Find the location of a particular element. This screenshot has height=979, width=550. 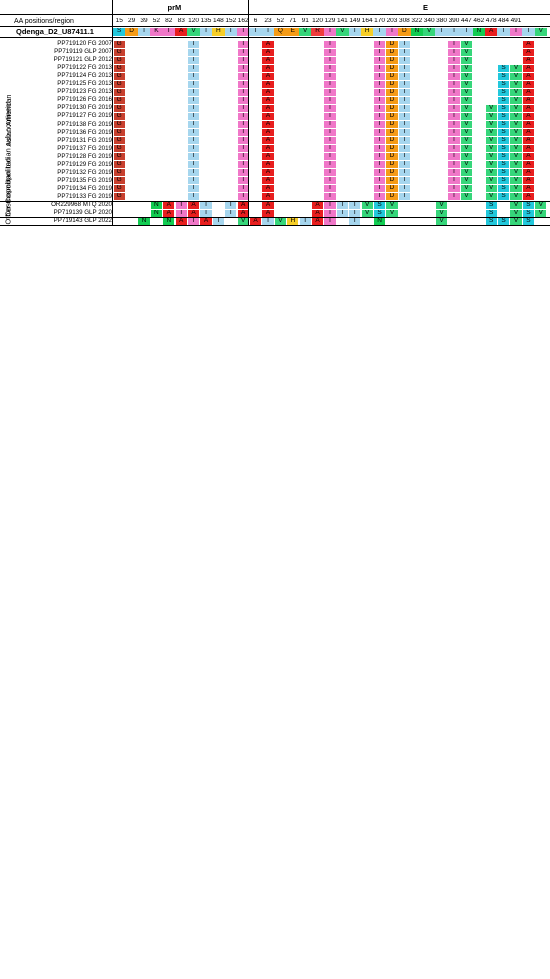

e-label: E is located at coordinates (426, 7).